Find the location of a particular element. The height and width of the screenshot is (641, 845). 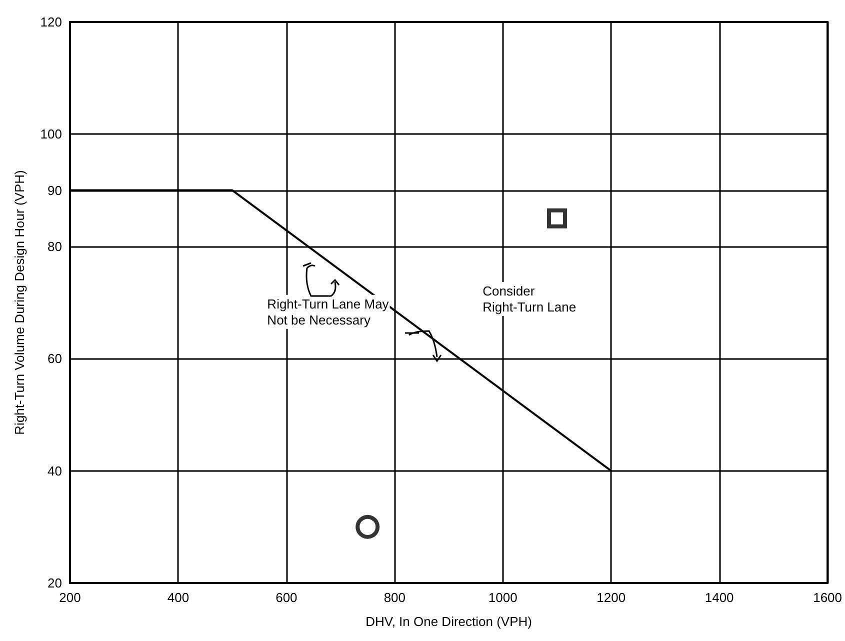

y-tick-label: 80 is located at coordinates (55, 246).